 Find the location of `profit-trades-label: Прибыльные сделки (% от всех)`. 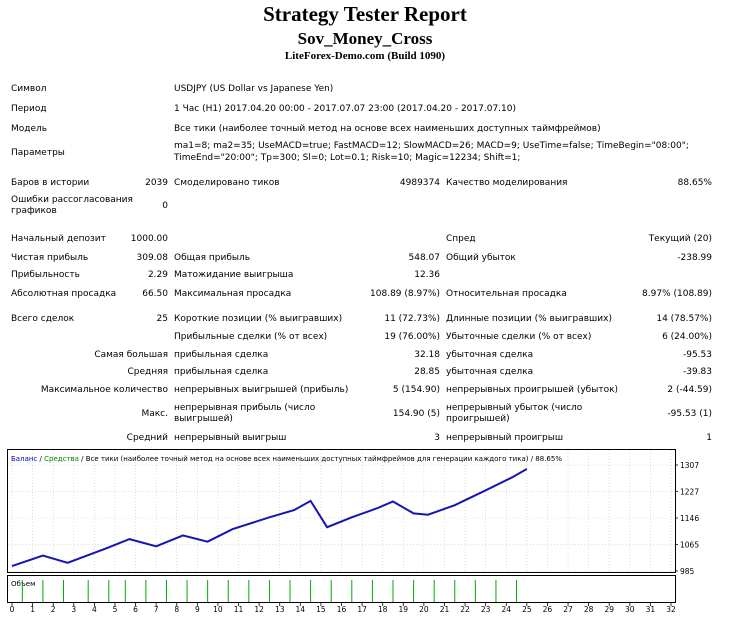

profit-trades-label: Прибыльные сделки (% от всех) is located at coordinates (251, 337).